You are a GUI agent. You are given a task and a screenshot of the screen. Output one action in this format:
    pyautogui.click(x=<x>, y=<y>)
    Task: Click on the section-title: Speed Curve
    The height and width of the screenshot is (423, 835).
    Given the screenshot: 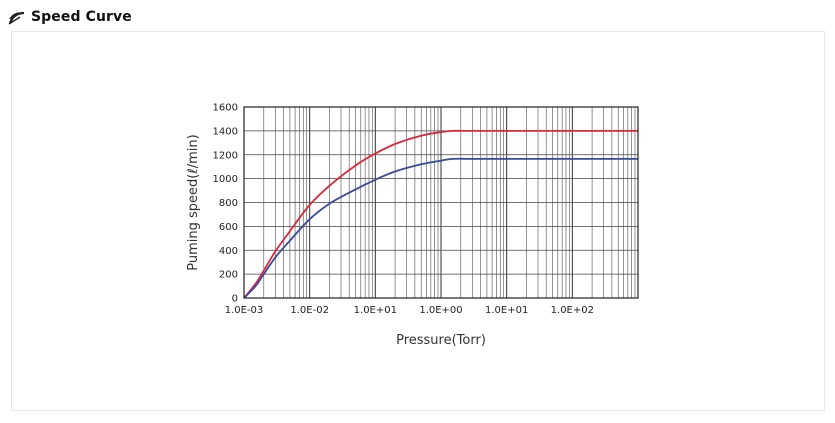 What is the action you would take?
    pyautogui.click(x=81, y=17)
    